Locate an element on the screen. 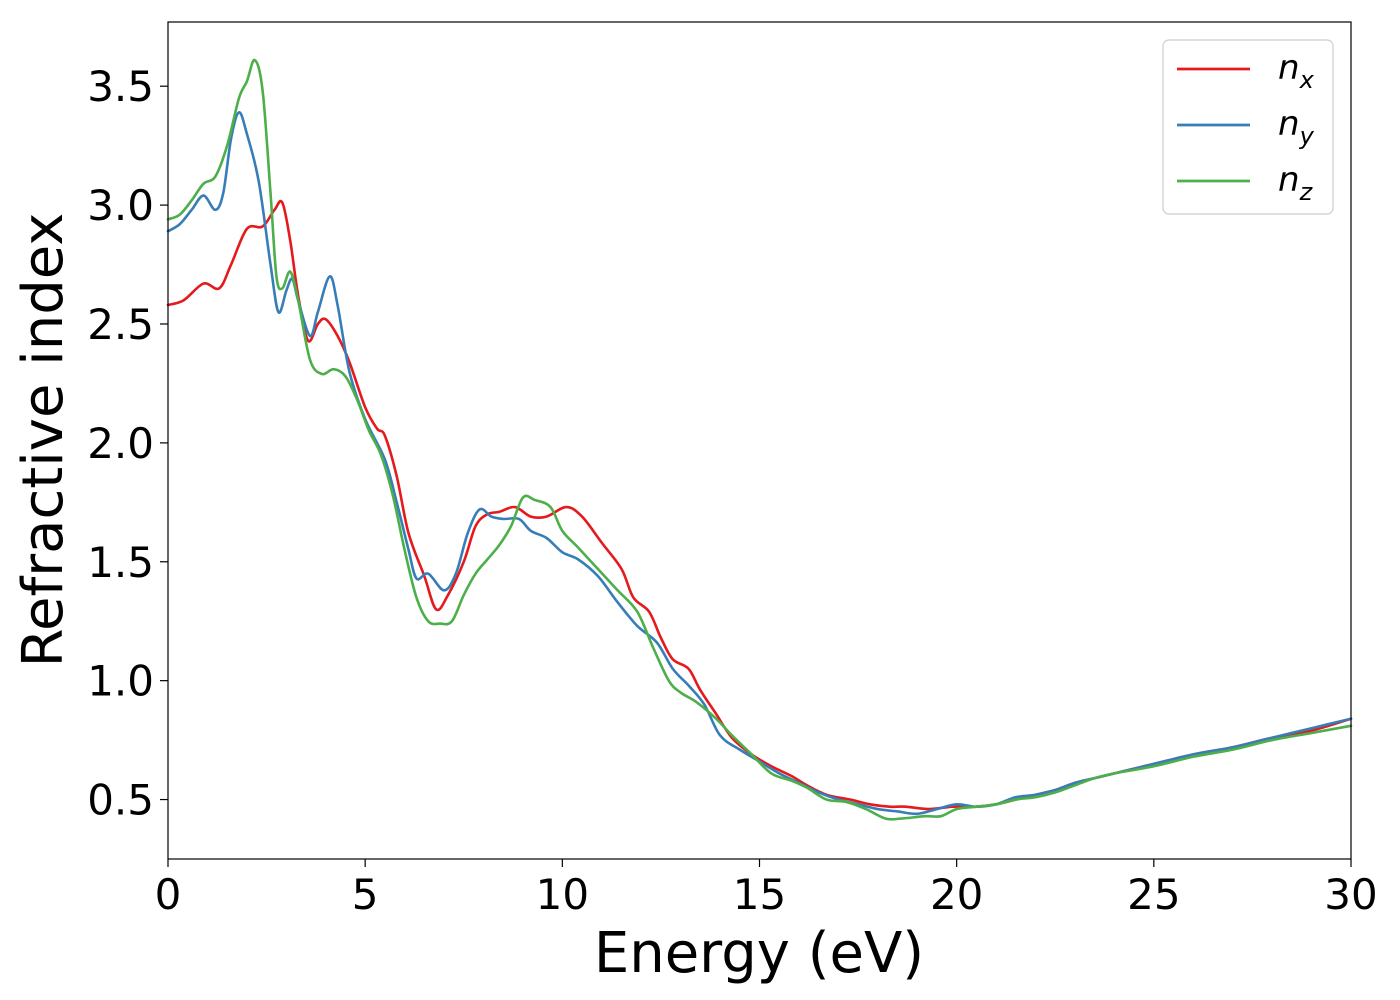 The width and height of the screenshot is (1400, 1000). y-axis: 0.5 1.0 1.5 2.0 2.5 3.0 3.5 is located at coordinates (127, 443).